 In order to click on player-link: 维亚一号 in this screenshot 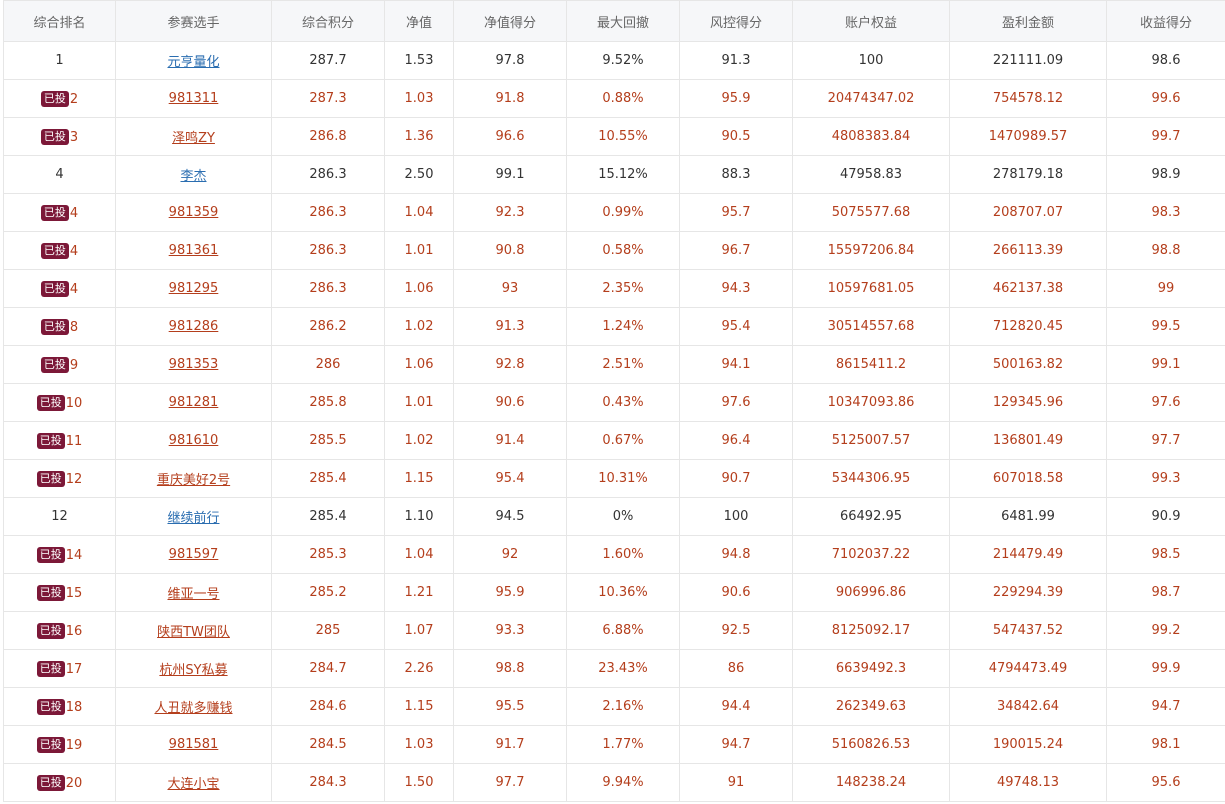, I will do `click(193, 594)`.